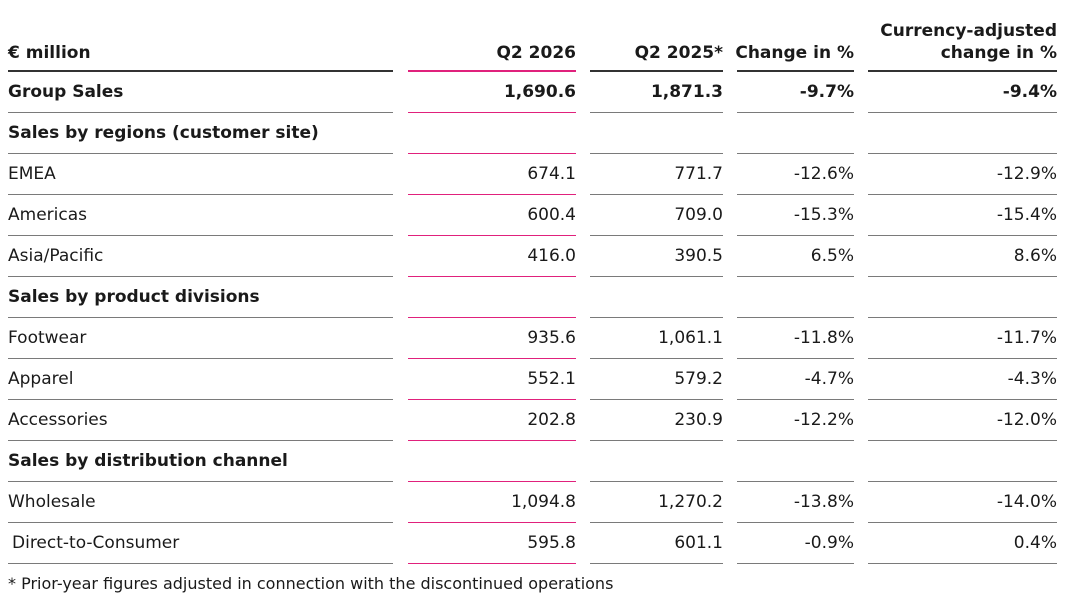 The image size is (1080, 610). Describe the element at coordinates (551, 338) in the screenshot. I see `cell-q2-2026: 935.6` at that location.